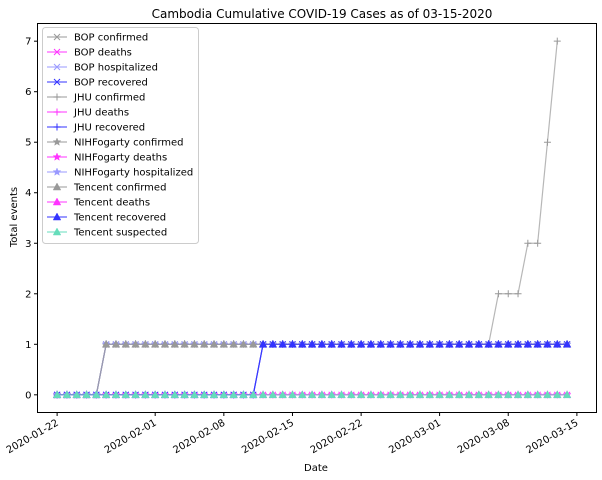 The height and width of the screenshot is (480, 602). What do you see at coordinates (484, 437) in the screenshot?
I see `x-tick-label: 2020-03-08` at bounding box center [484, 437].